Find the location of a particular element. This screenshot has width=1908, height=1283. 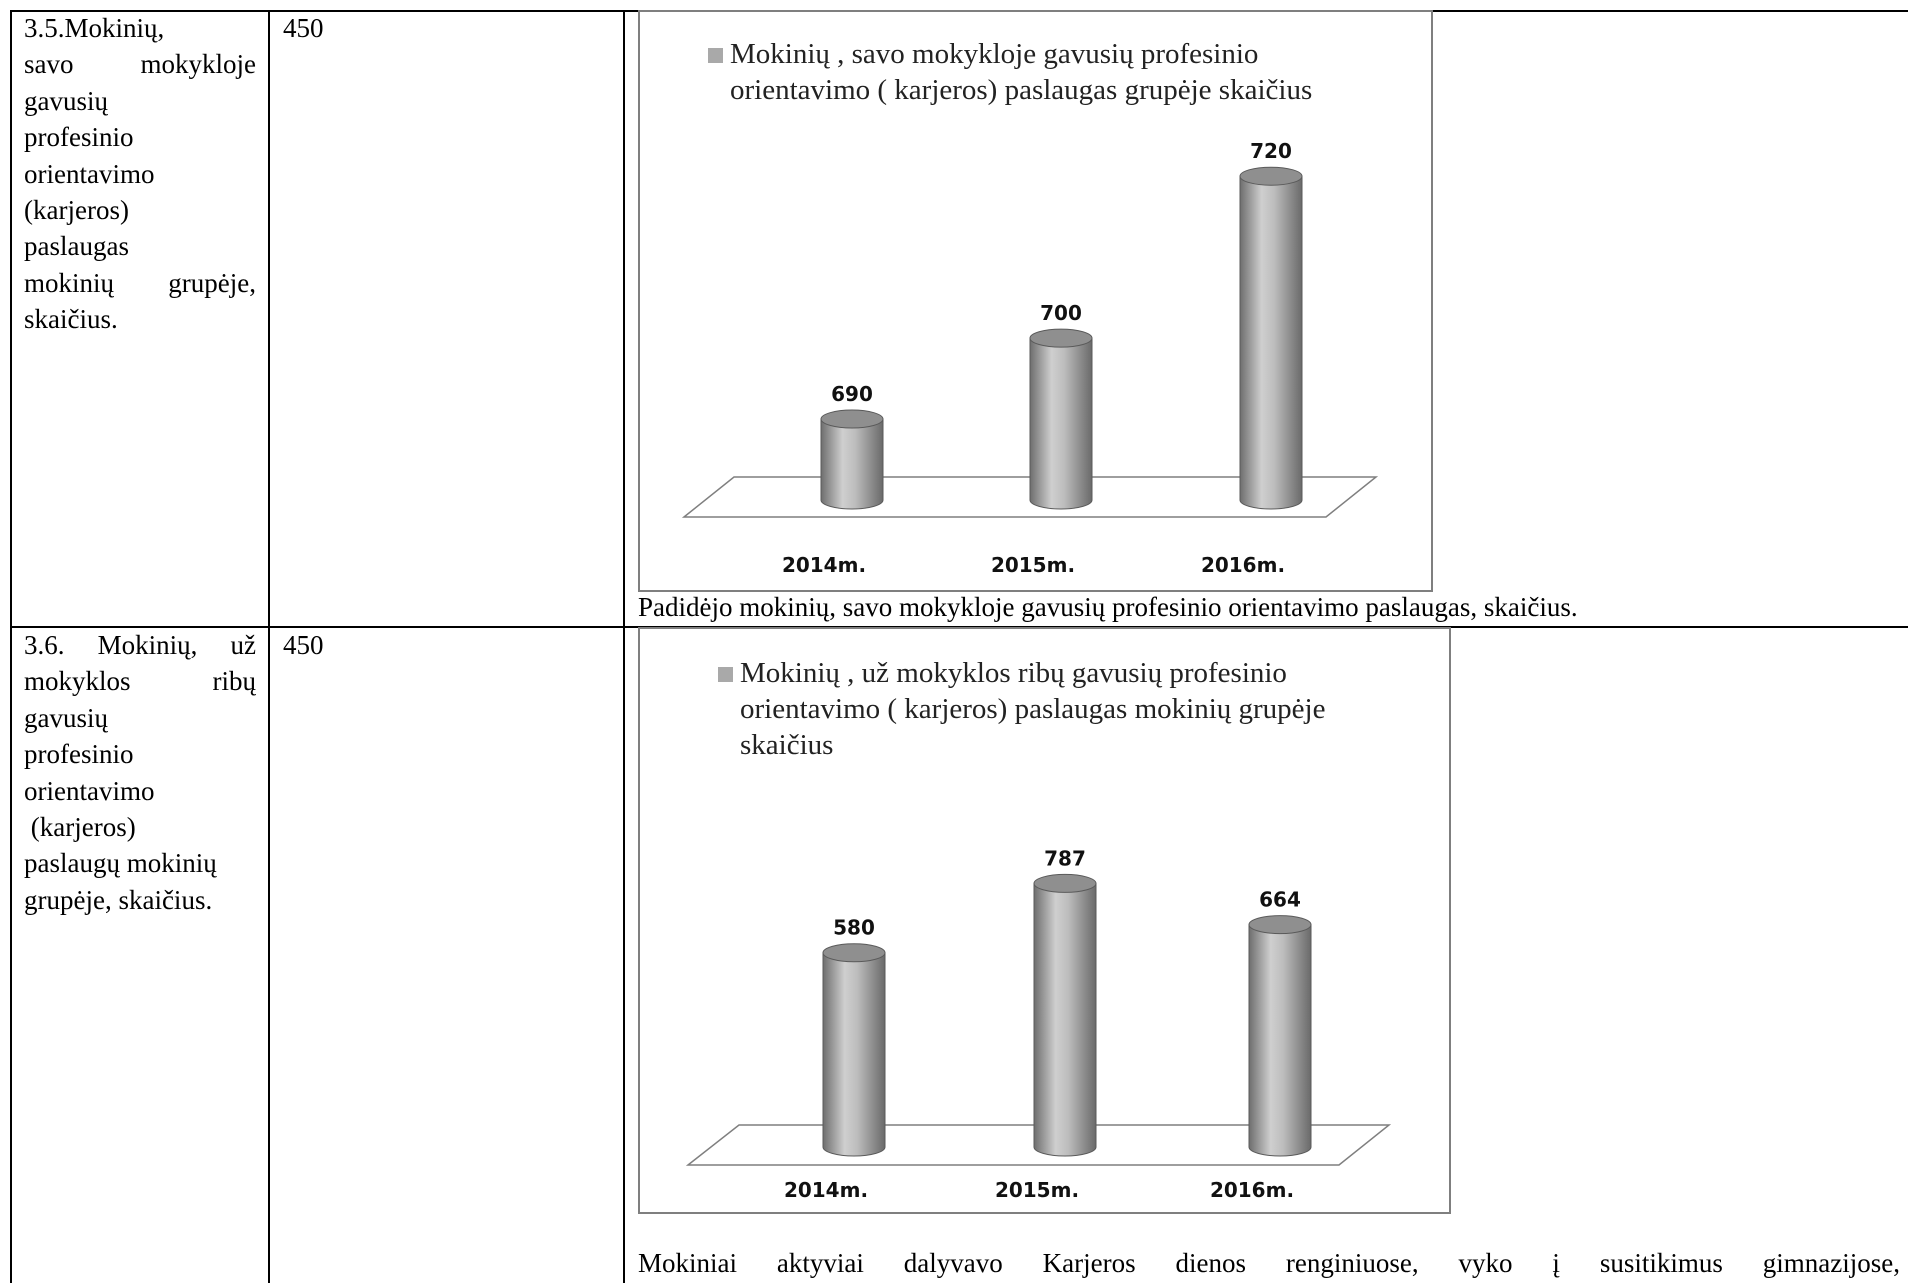

indicator-word: mokykloje is located at coordinates (198, 64).